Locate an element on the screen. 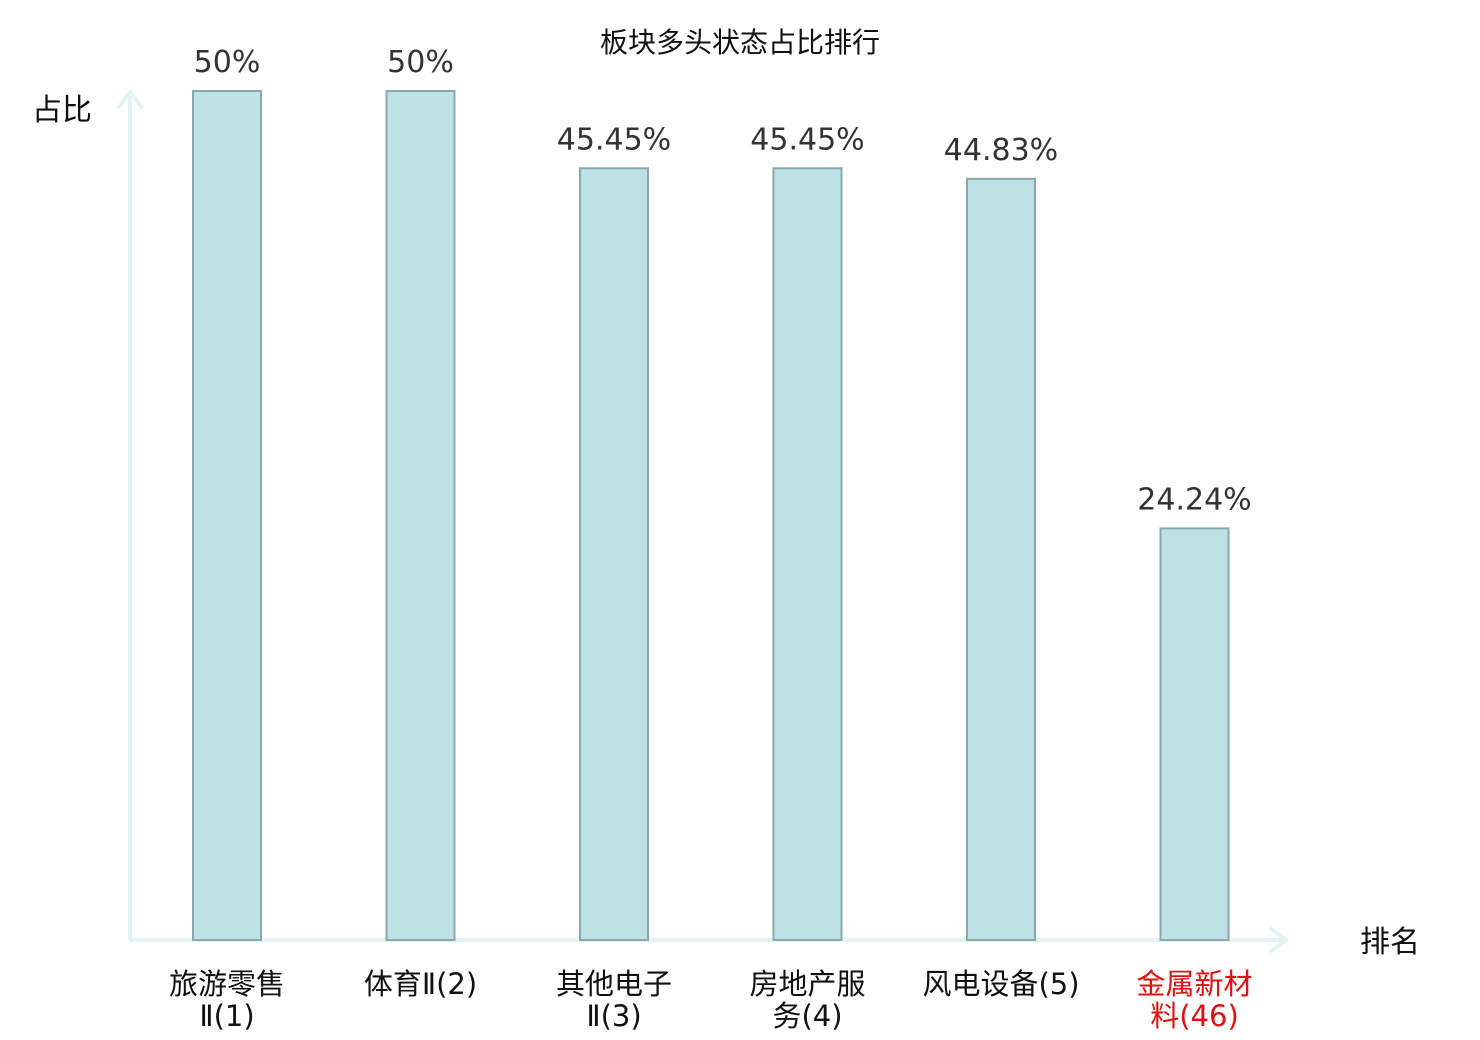  x-axis is located at coordinates (709, 940).